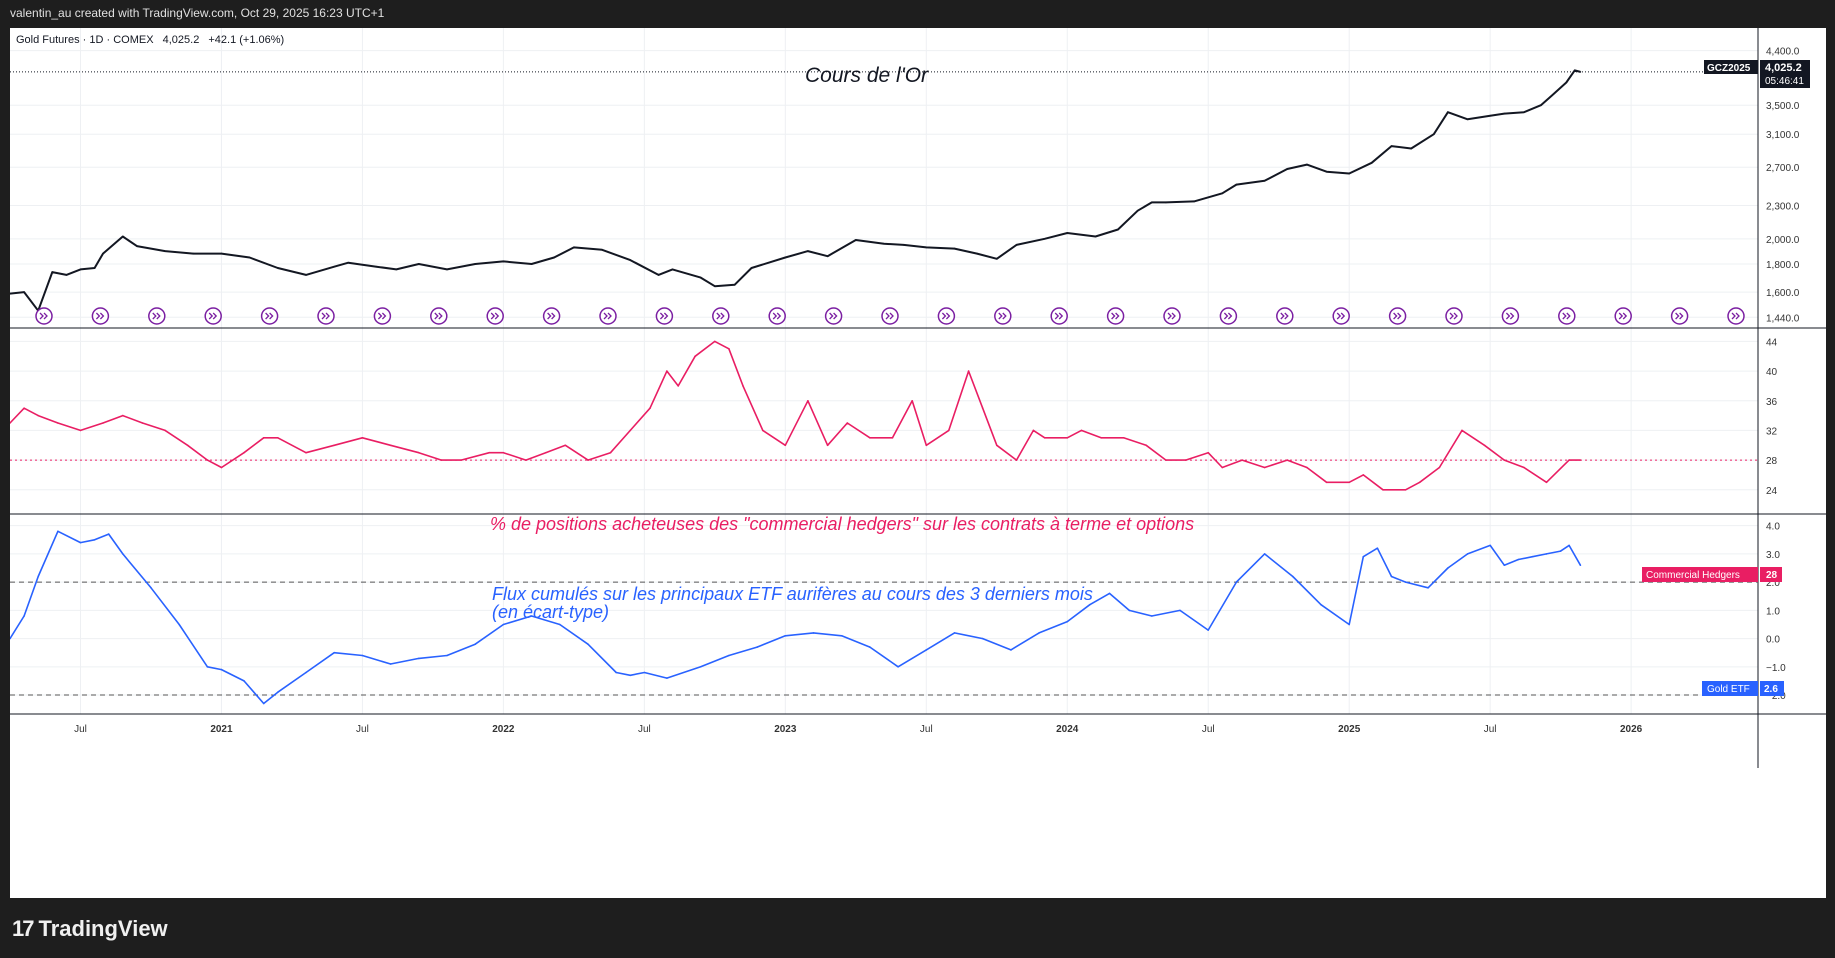  Describe the element at coordinates (1771, 689) in the screenshot. I see `etf-badge-value: 2.6` at that location.